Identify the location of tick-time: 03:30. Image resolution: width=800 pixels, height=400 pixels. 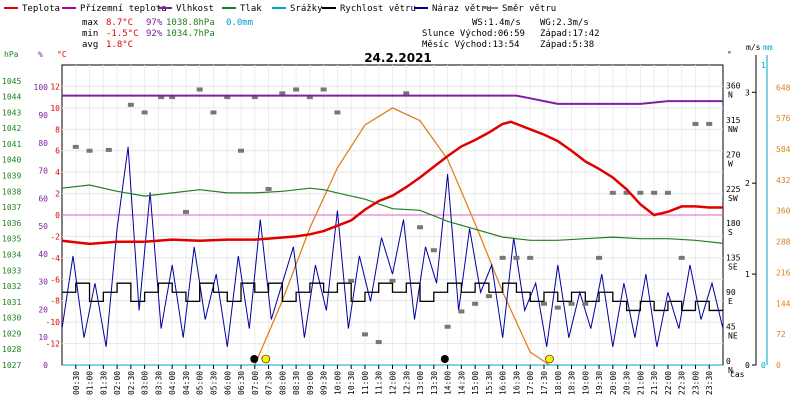
(158, 383).